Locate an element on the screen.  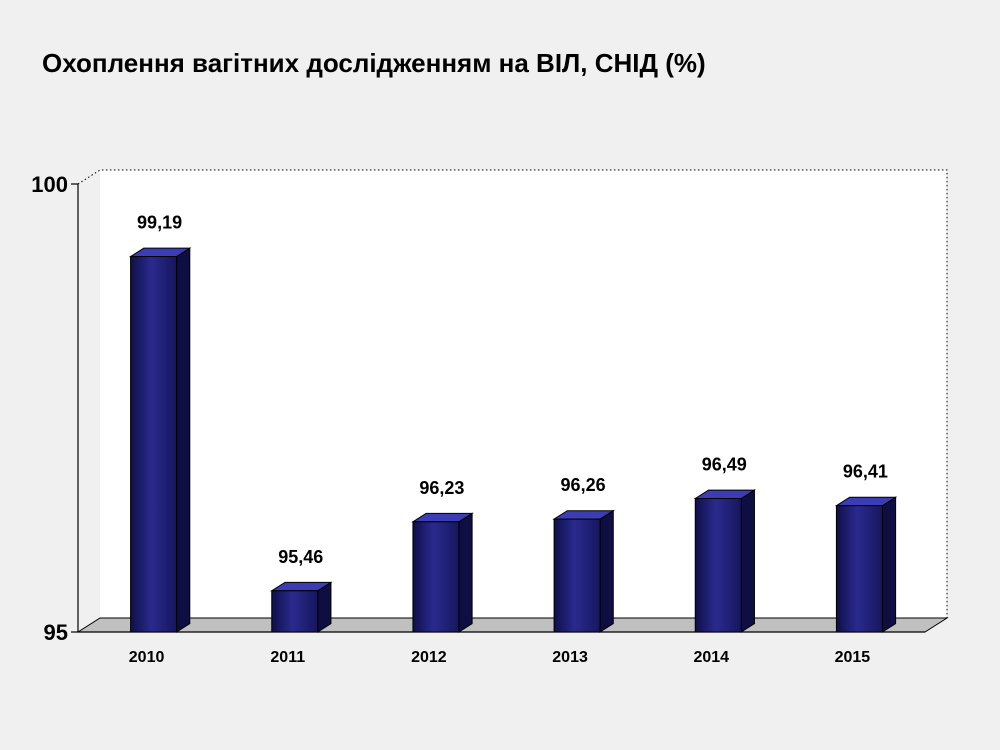
data-label: 96,49 is located at coordinates (724, 464).